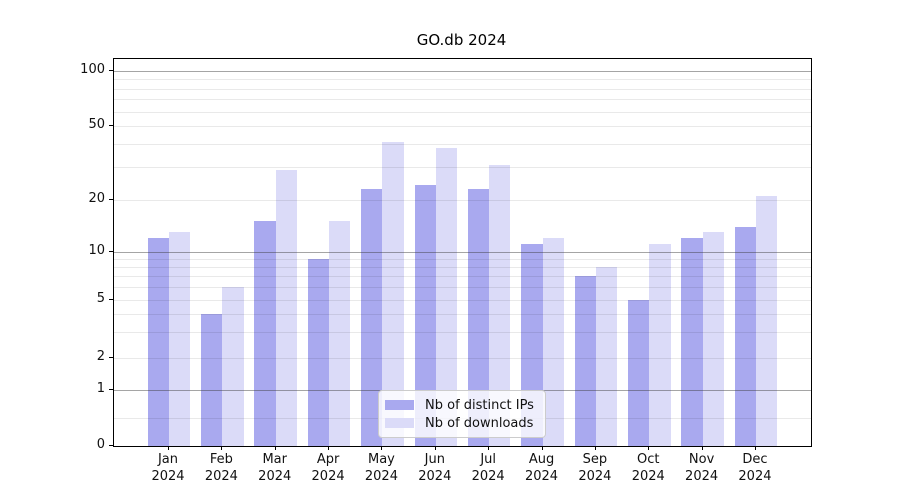  Describe the element at coordinates (393, 294) in the screenshot. I see `bar-downloads-may` at that location.